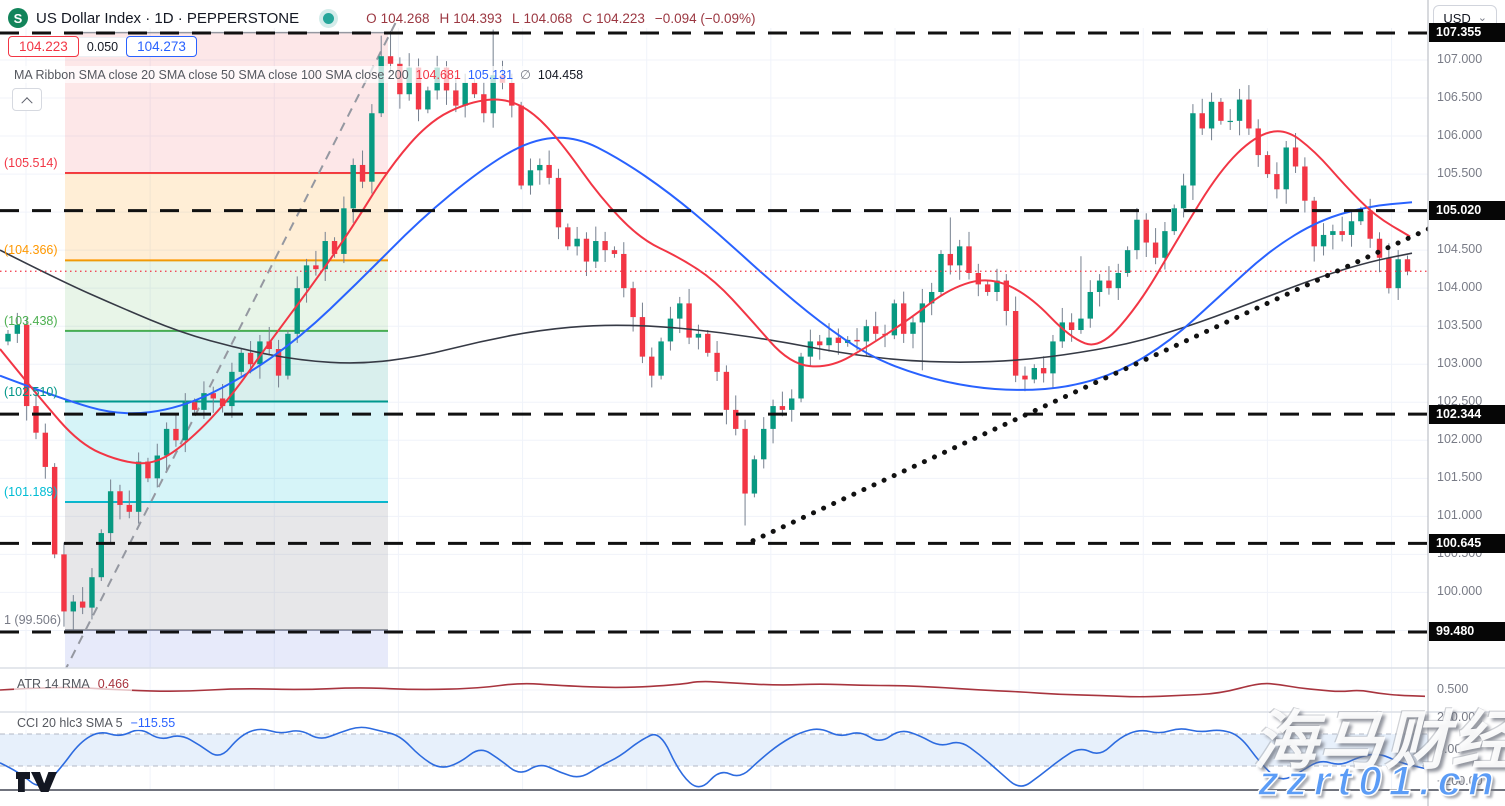 The width and height of the screenshot is (1505, 806). Describe the element at coordinates (168, 18) in the screenshot. I see `symbol-title: US Dollar Index · 1D · PEPPERSTONE` at that location.